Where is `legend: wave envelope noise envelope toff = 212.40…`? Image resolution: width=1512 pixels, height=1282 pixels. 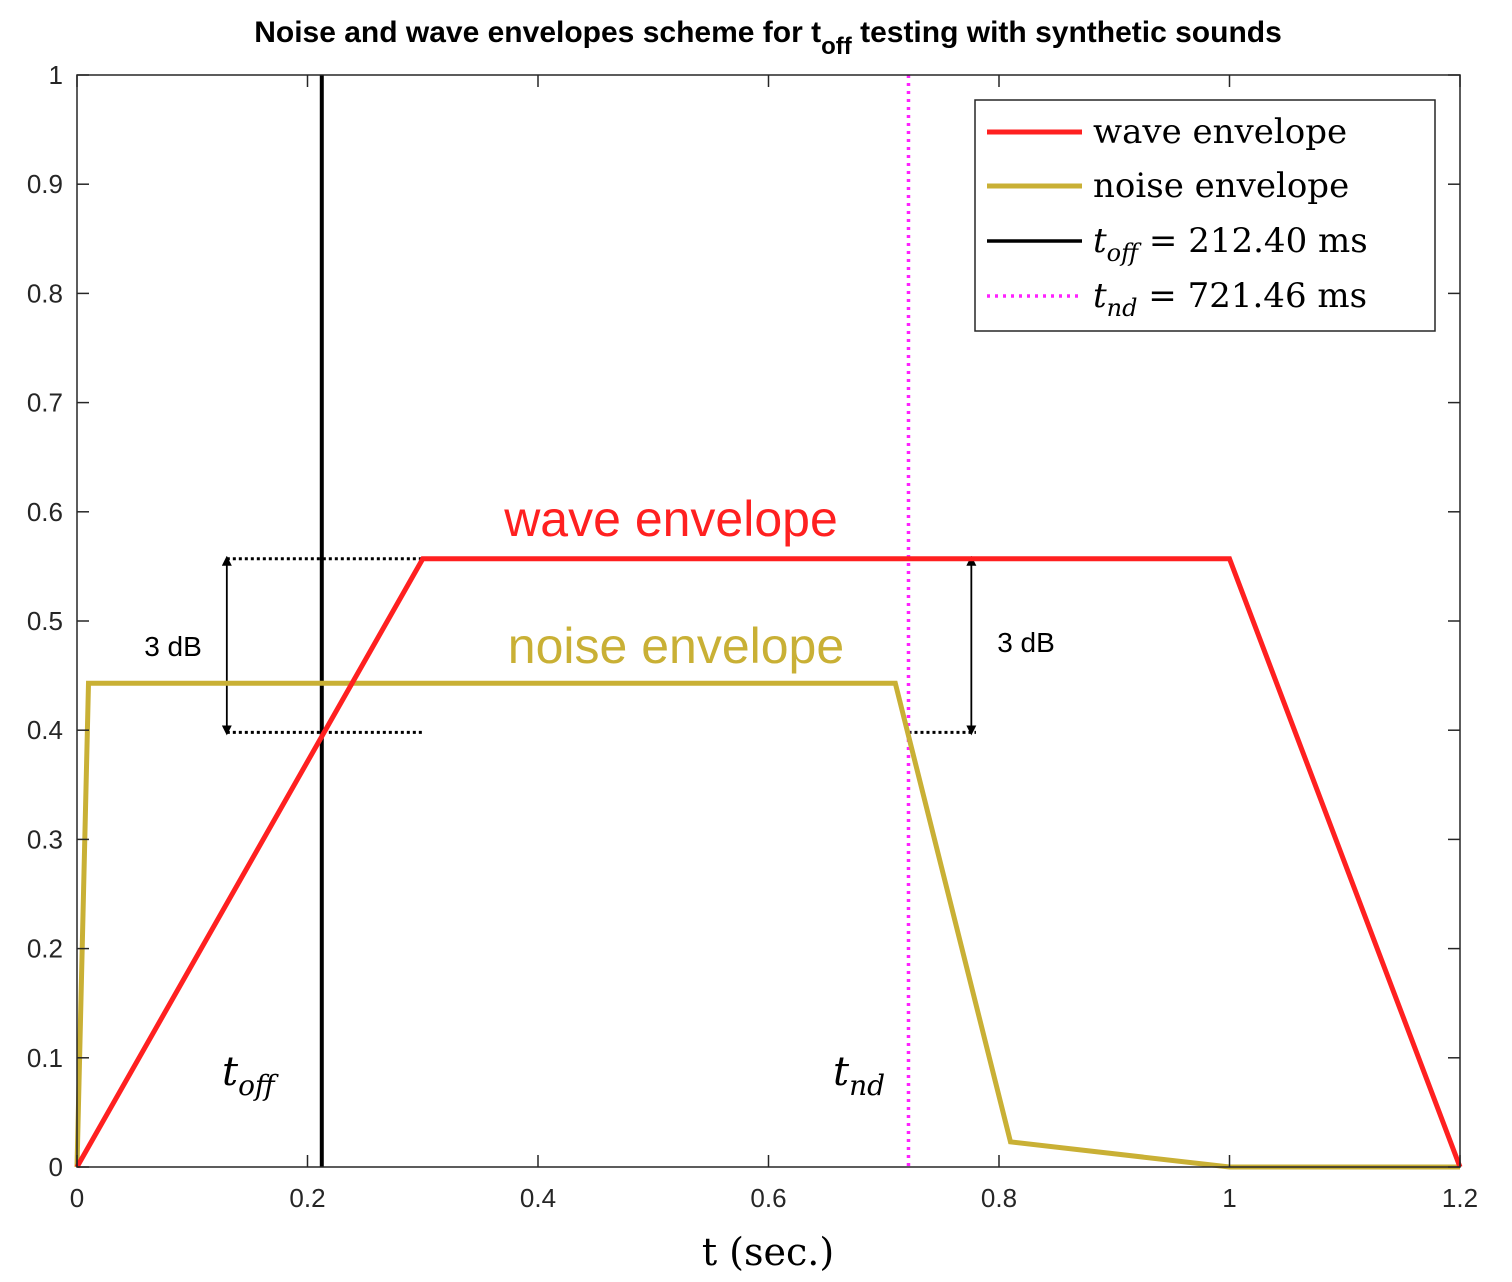 legend: wave envelope noise envelope toff = 212.40… is located at coordinates (1205, 215).